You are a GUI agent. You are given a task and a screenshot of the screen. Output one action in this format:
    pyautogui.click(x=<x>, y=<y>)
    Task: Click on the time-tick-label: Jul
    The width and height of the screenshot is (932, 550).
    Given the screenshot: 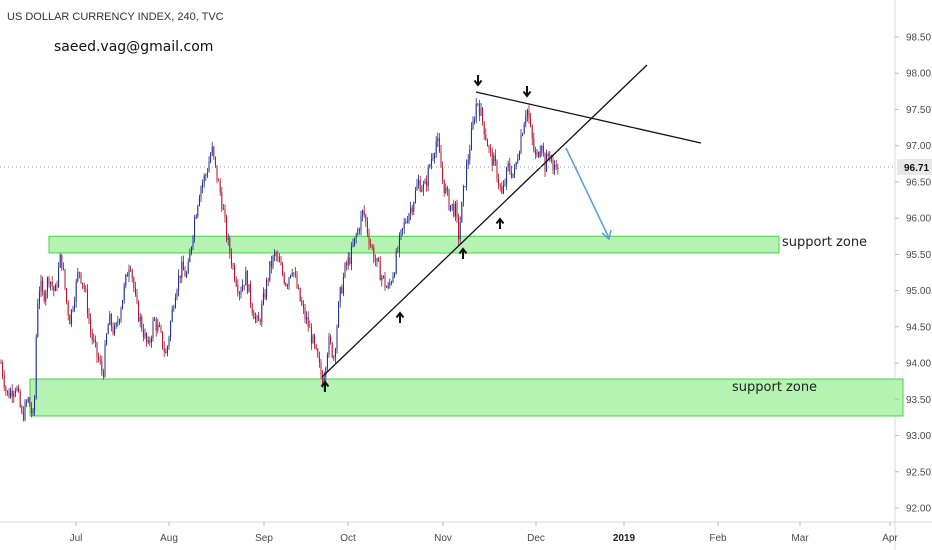 What is the action you would take?
    pyautogui.click(x=76, y=538)
    